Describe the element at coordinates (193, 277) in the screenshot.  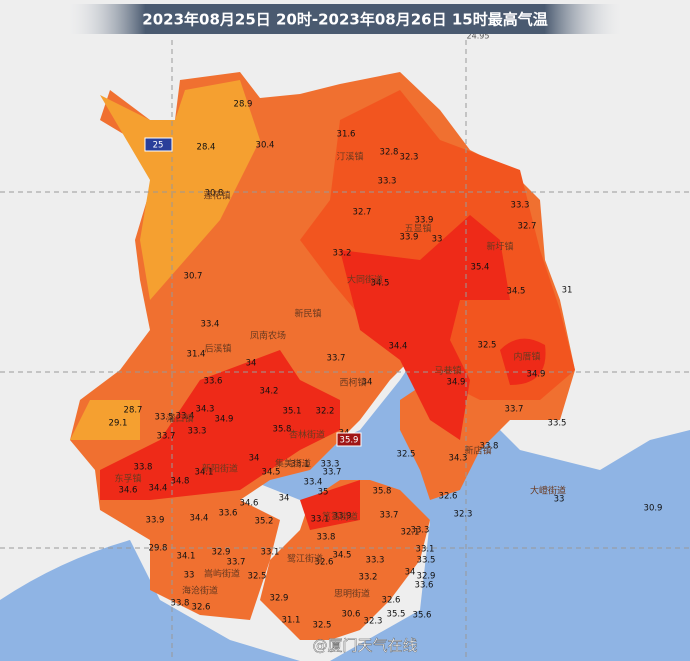
I see `temperature-label: 30.7` at that location.